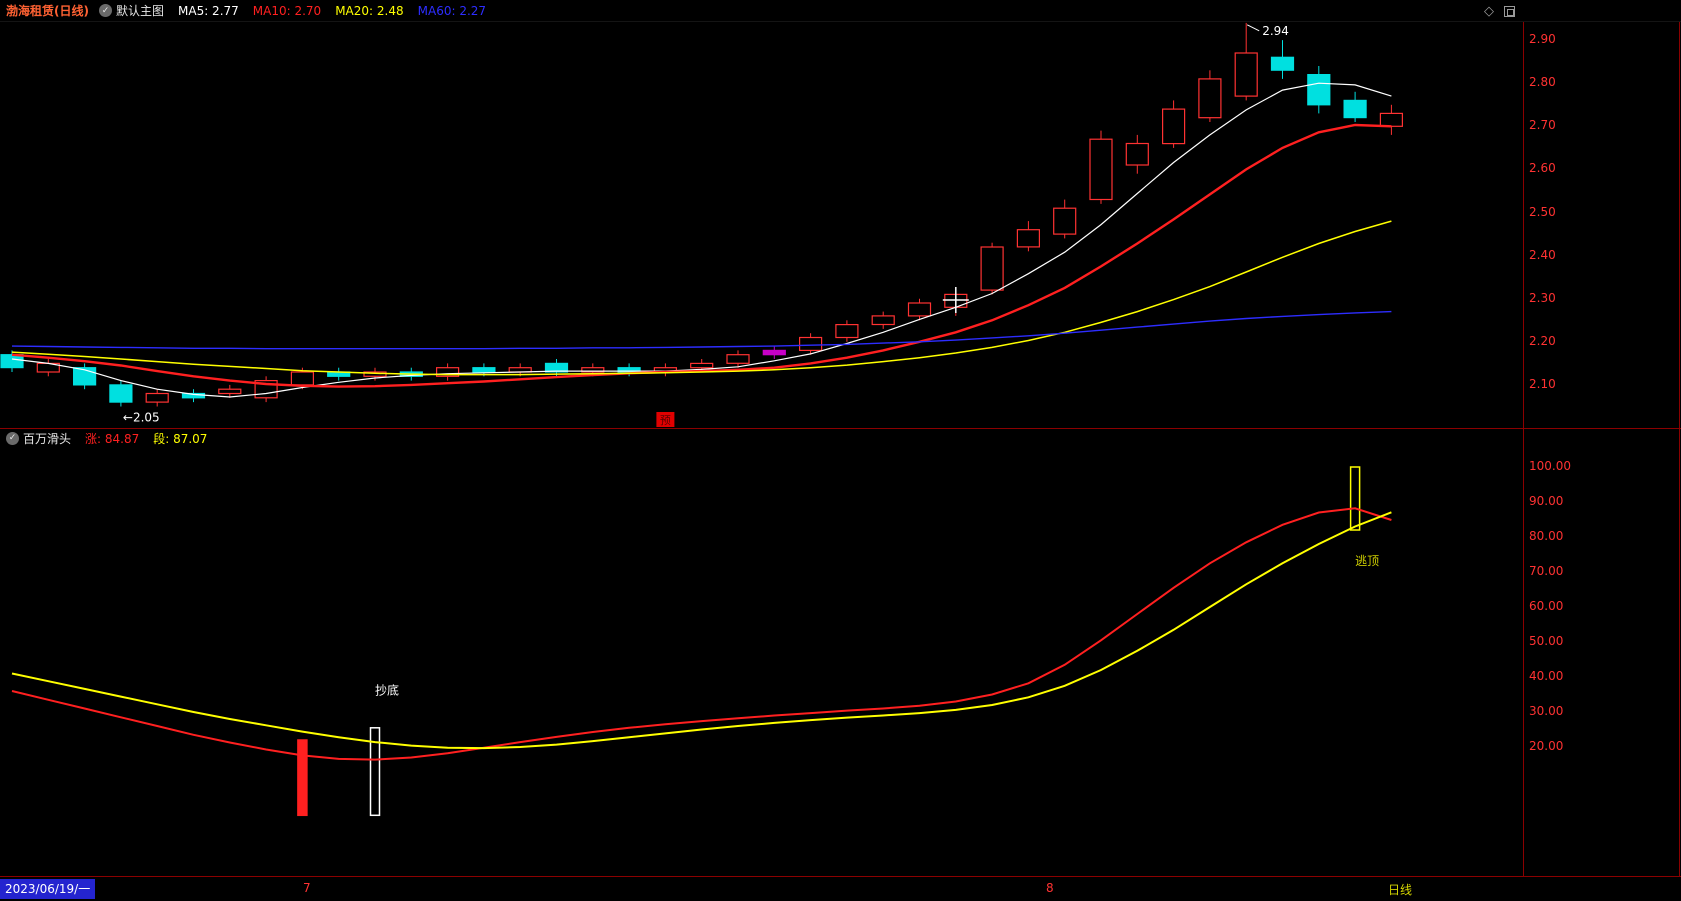 The height and width of the screenshot is (901, 1681). Describe the element at coordinates (452, 10) in the screenshot. I see `ma-legend-item-3: MA60: 2.27` at that location.